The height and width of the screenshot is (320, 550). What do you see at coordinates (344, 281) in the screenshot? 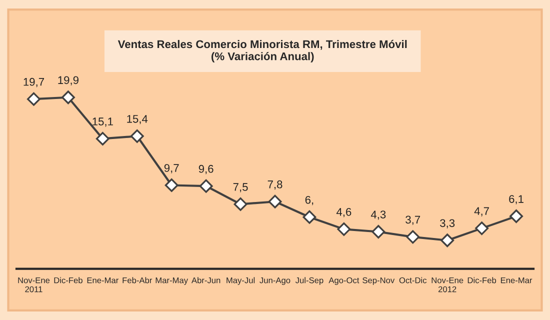
I see `x-tick-label: Ago-Oct` at bounding box center [344, 281].